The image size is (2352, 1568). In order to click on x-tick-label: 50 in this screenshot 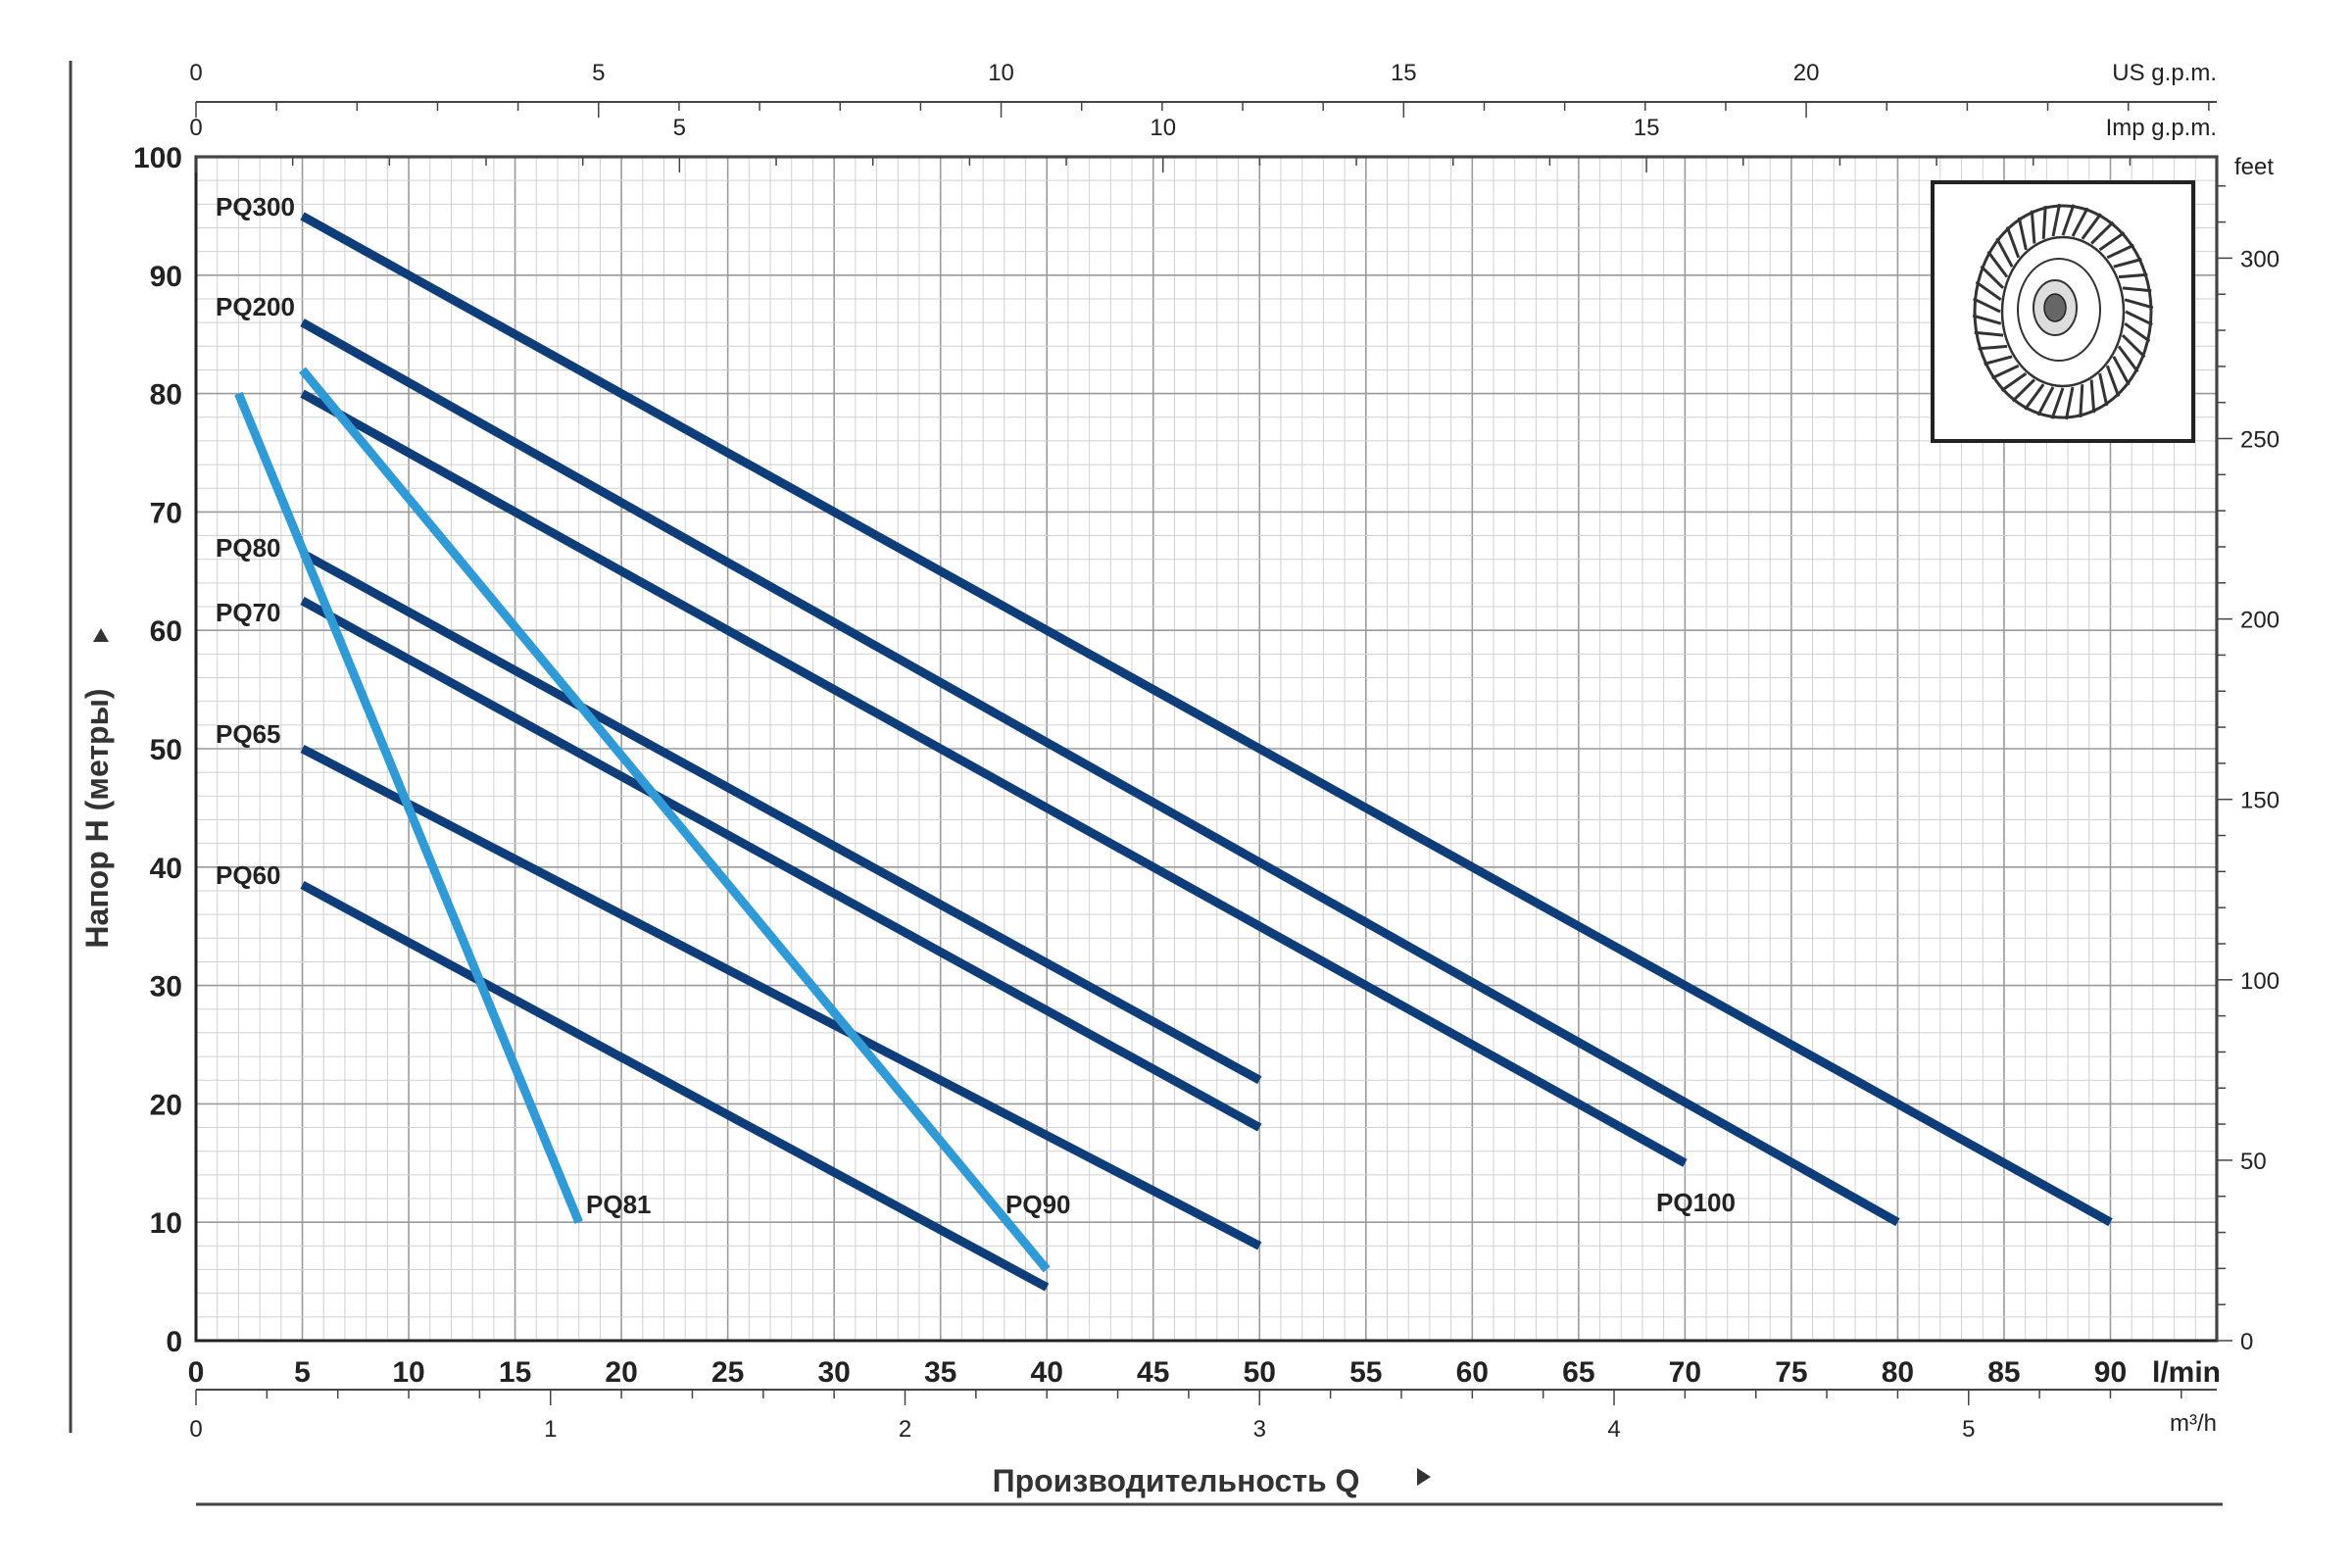, I will do `click(1260, 1372)`.